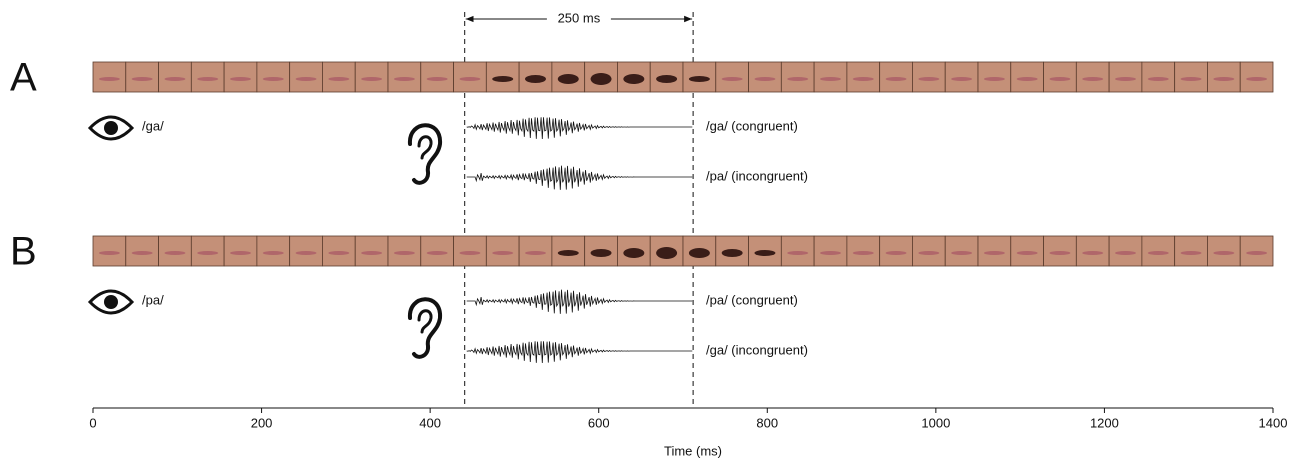 The image size is (1293, 461). Describe the element at coordinates (430, 422) in the screenshot. I see `tick-label: 400` at that location.